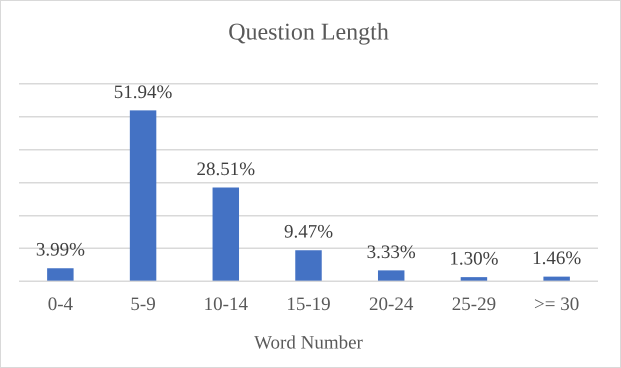 The width and height of the screenshot is (621, 368). What do you see at coordinates (391, 304) in the screenshot?
I see `x-tick-label: 20-24` at bounding box center [391, 304].